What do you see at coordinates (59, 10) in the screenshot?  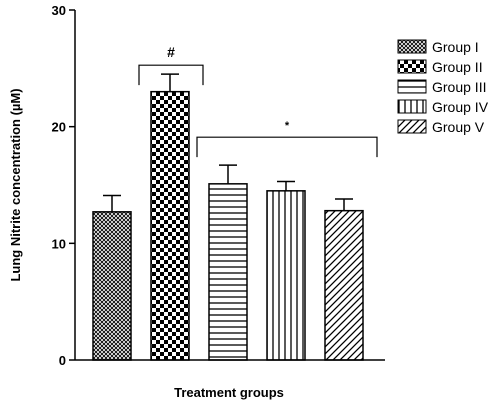 I see `y-tick-label: 30` at bounding box center [59, 10].